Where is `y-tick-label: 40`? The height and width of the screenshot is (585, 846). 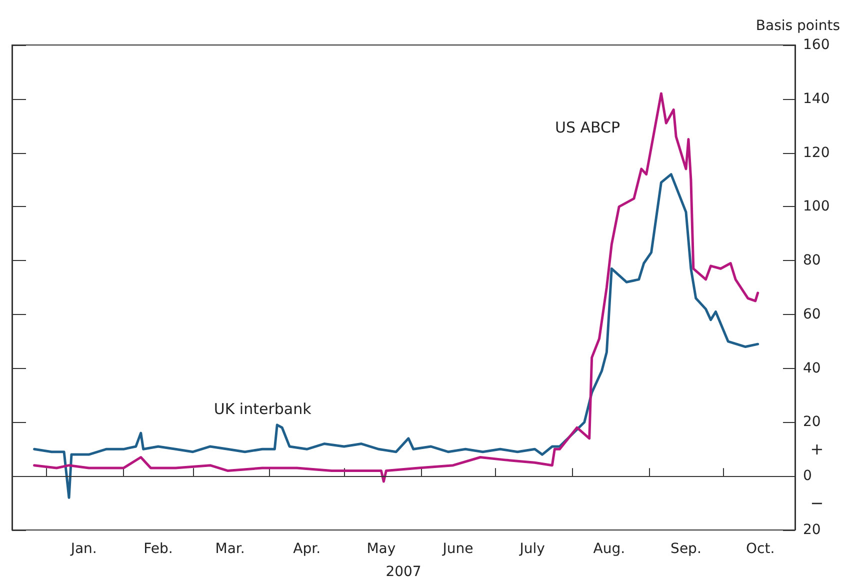 y-tick-label: 40 is located at coordinates (812, 368).